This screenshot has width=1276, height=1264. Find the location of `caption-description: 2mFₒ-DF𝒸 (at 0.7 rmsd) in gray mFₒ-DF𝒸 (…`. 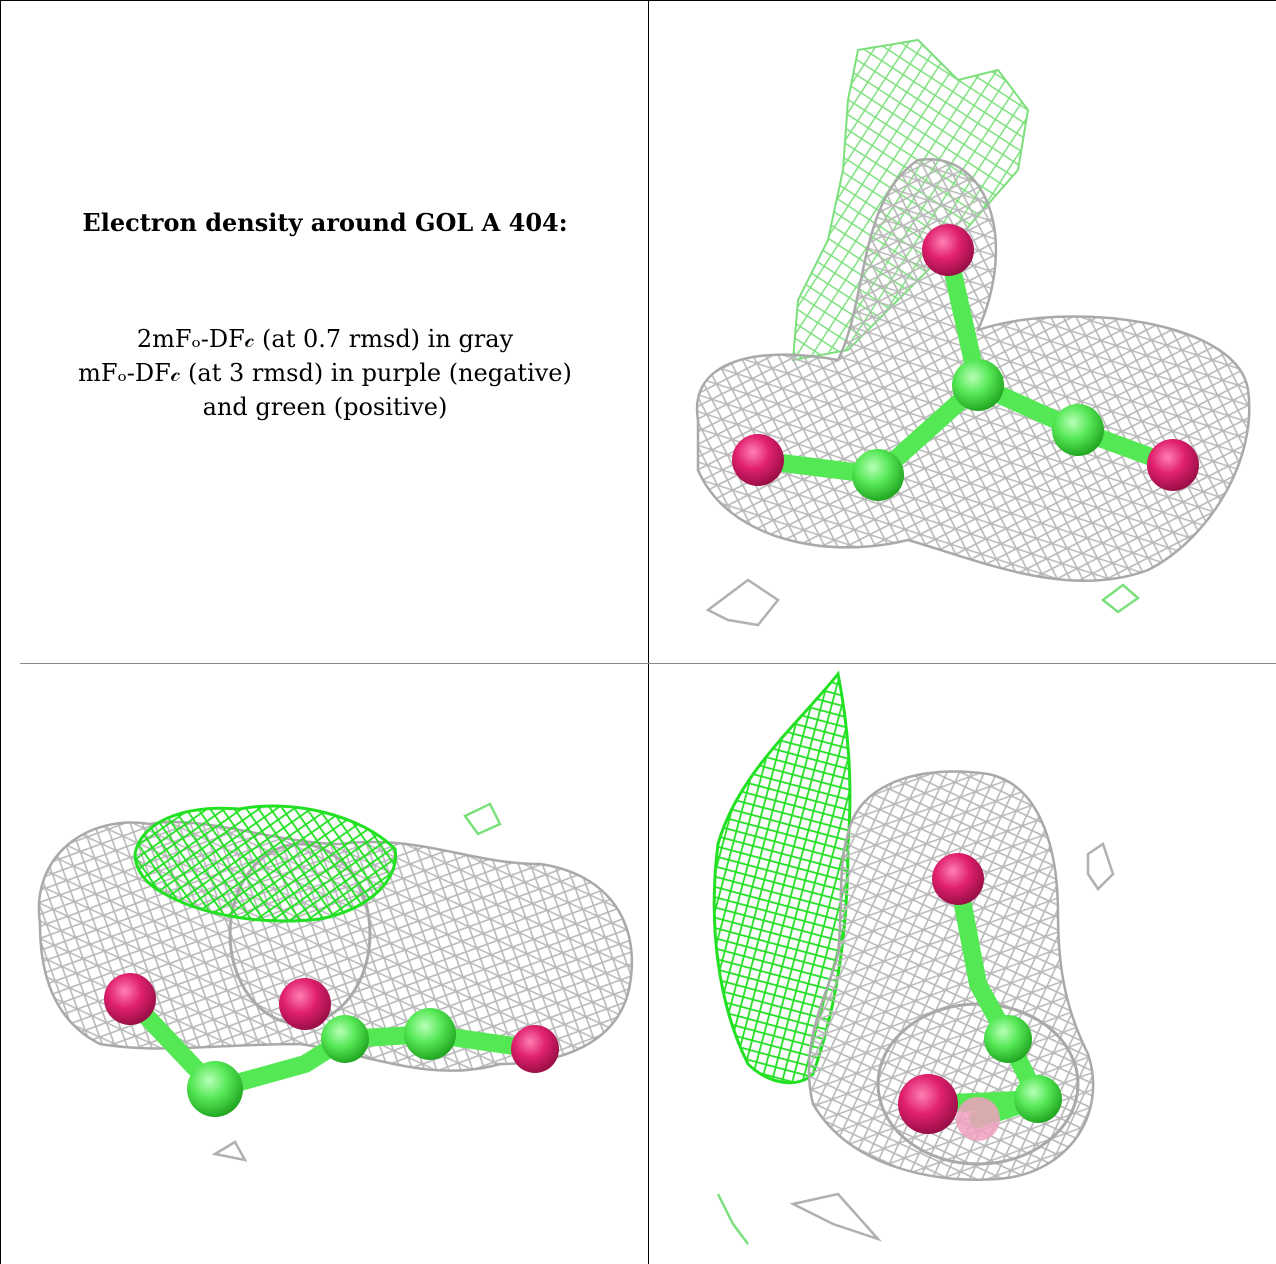

caption-description: 2mFₒ-DF𝒸 (at 0.7 rmsd) in gray mFₒ-DF𝒸 (… is located at coordinates (325, 373).